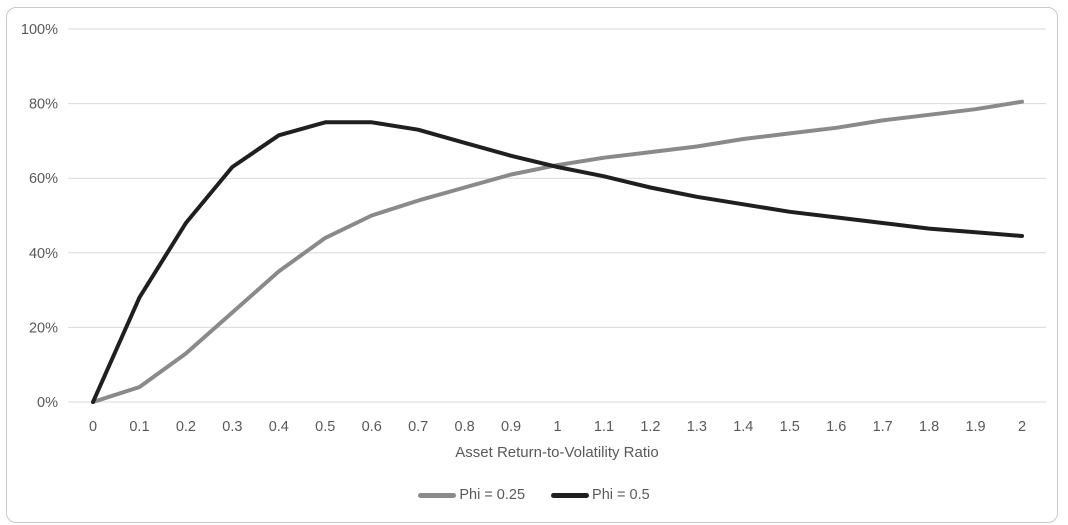 This screenshot has width=1068, height=525. I want to click on x-axis-tick-label: 1.4, so click(743, 427).